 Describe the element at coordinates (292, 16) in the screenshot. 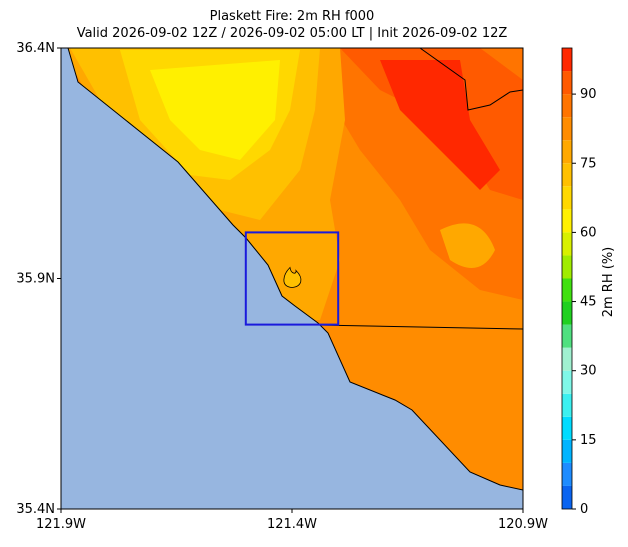

I see `title: Plaskett Fire: 2m RH f000` at that location.